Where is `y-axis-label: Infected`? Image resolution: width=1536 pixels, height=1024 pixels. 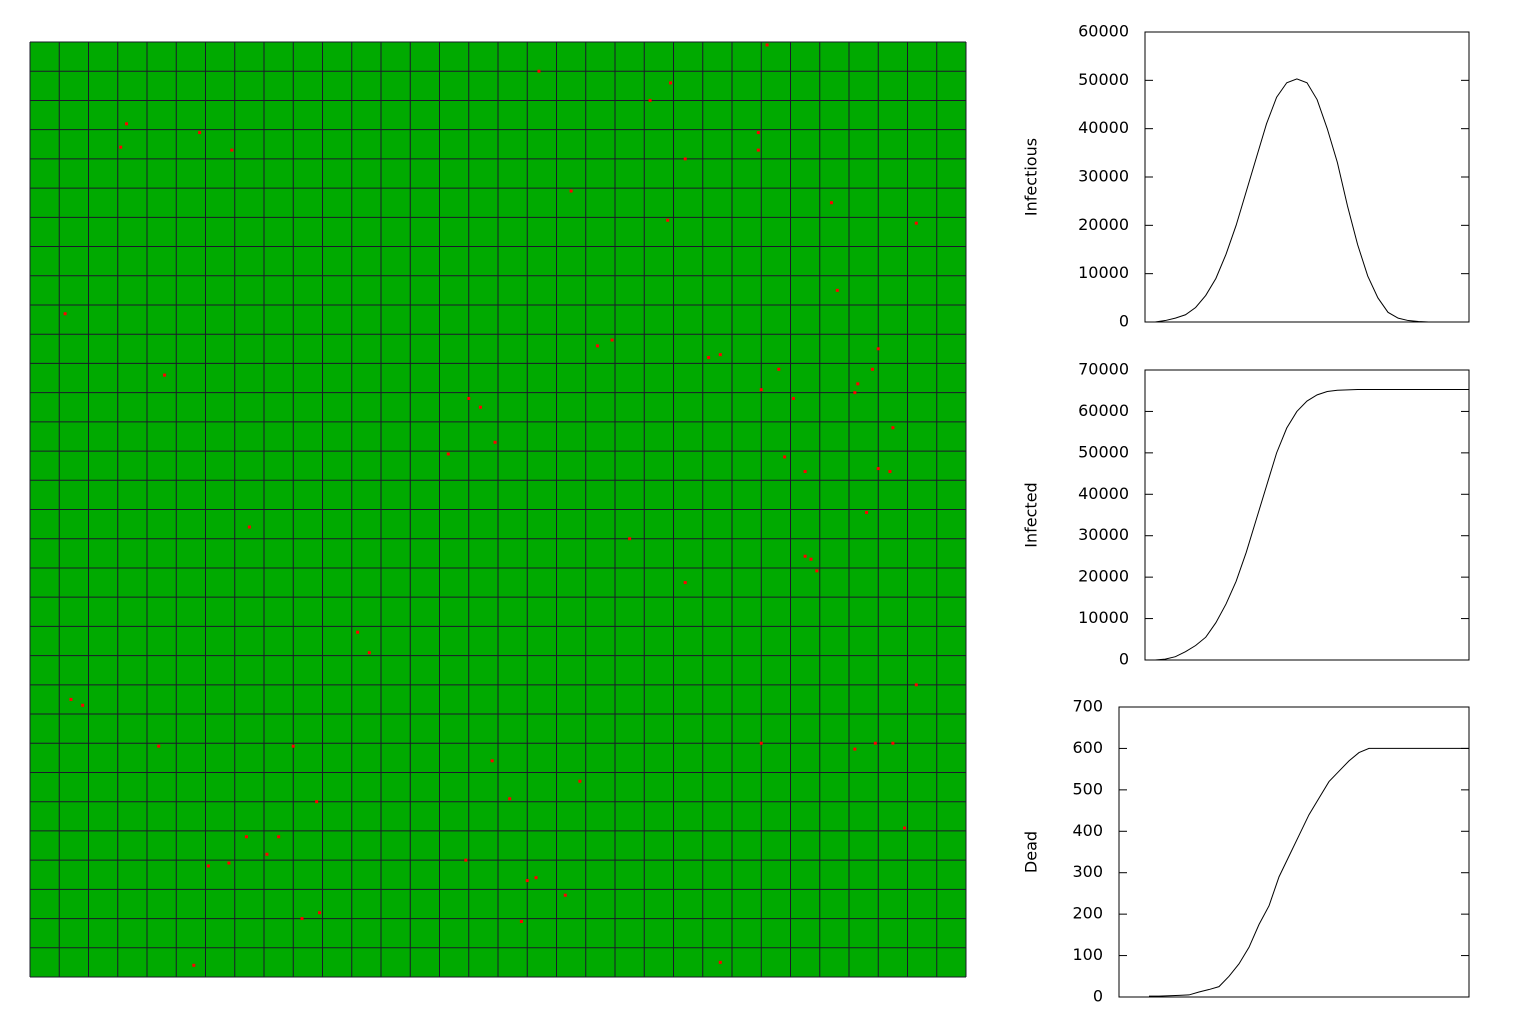 y-axis-label: Infected is located at coordinates (1031, 514).